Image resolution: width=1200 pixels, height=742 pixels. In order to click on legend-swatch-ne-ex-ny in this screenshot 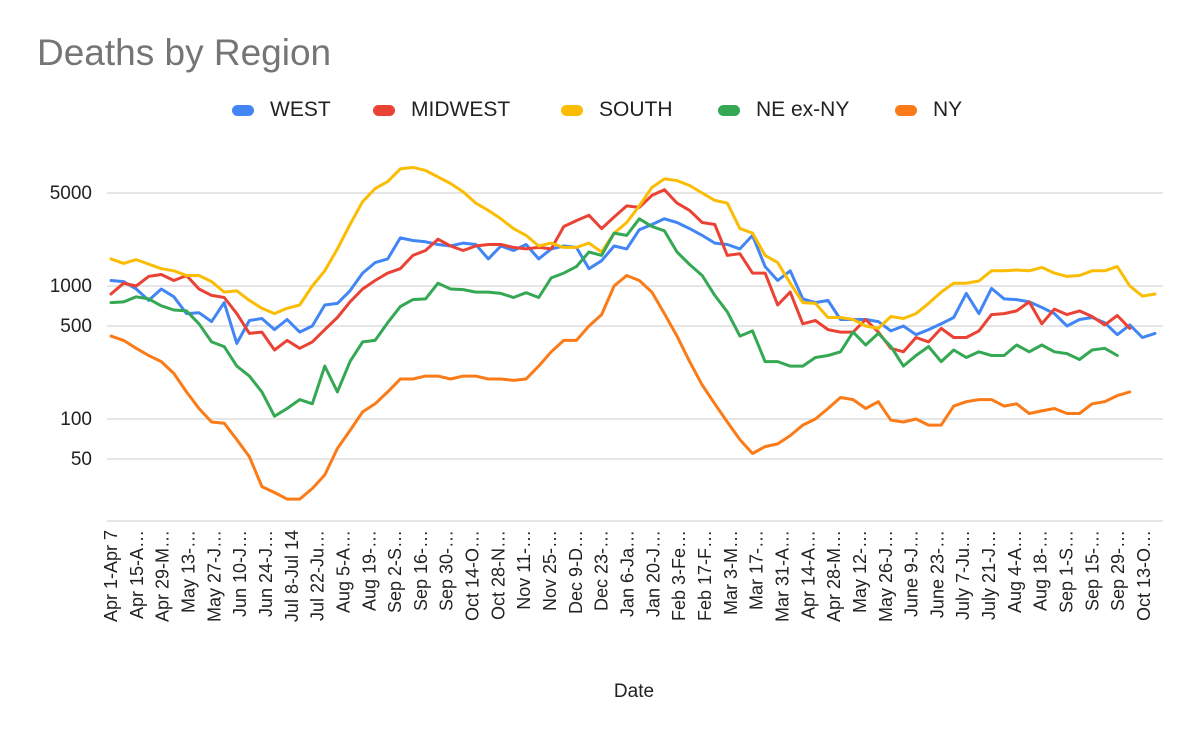, I will do `click(729, 110)`.